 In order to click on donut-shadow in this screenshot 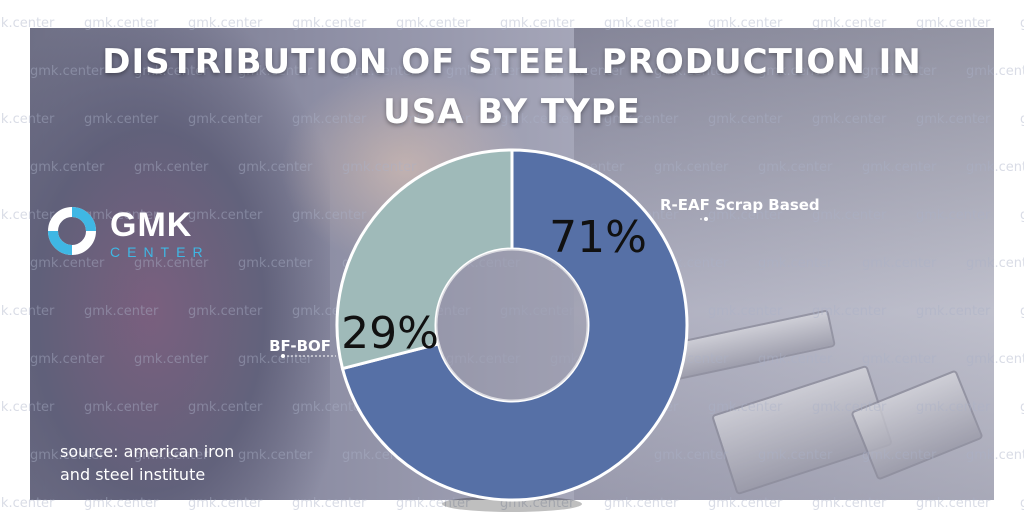, I will do `click(512, 504)`.